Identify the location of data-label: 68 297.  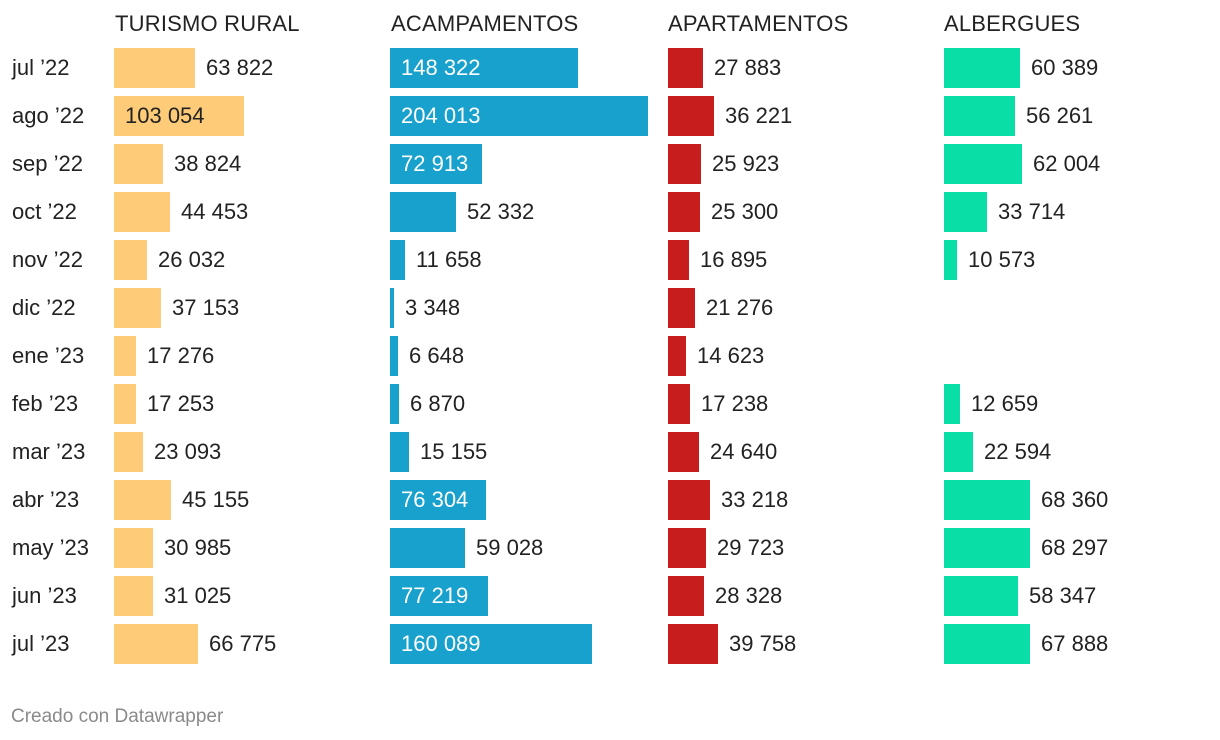
(1075, 547).